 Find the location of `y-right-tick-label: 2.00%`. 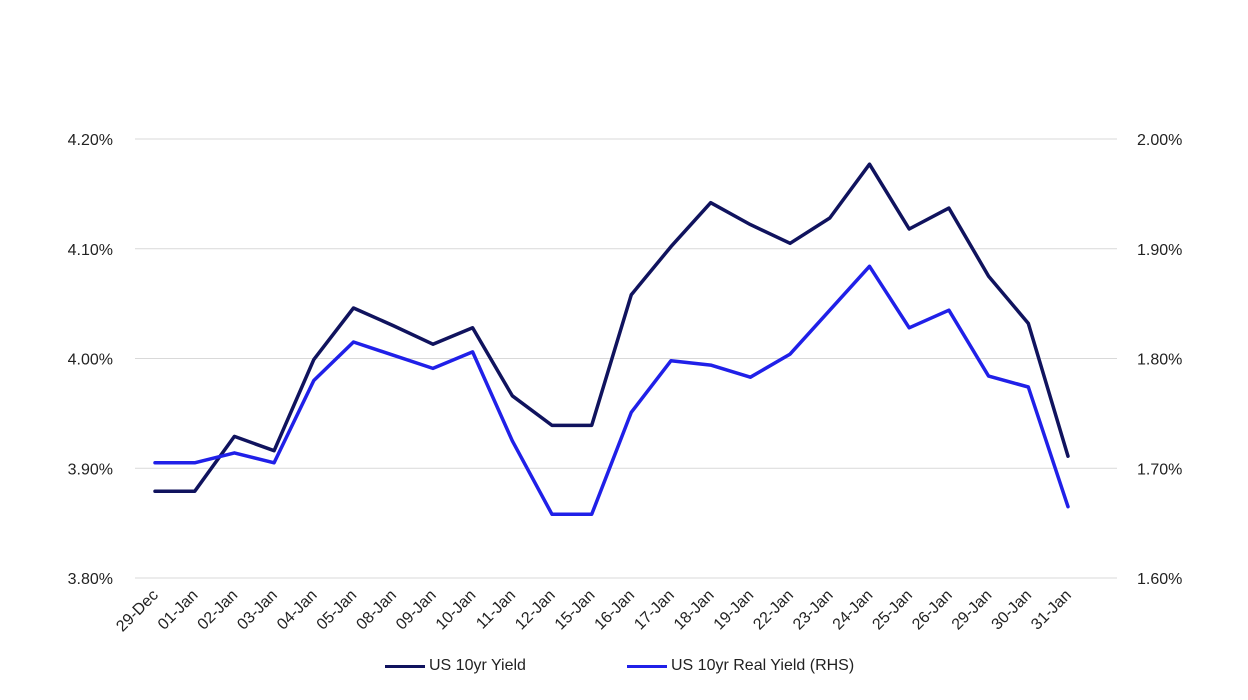

y-right-tick-label: 2.00% is located at coordinates (1159, 140).